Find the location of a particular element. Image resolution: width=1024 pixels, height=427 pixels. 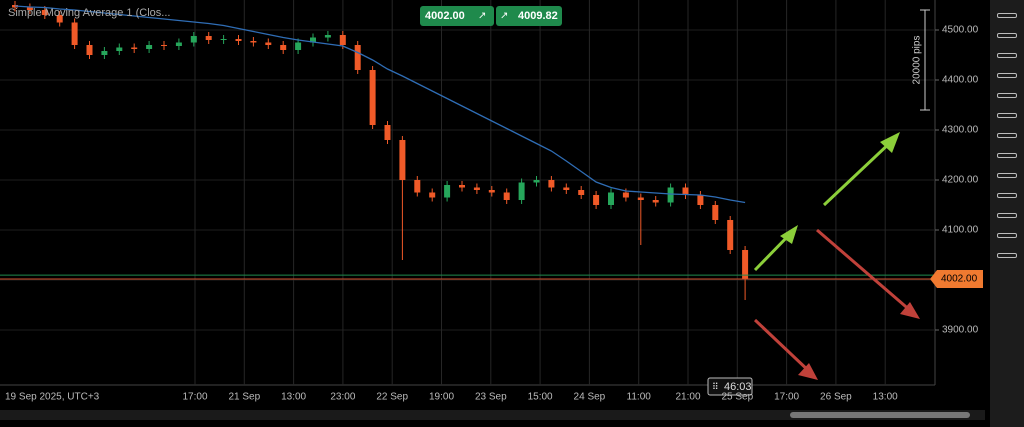

x-tick-label: 19:00 is located at coordinates (441, 397).